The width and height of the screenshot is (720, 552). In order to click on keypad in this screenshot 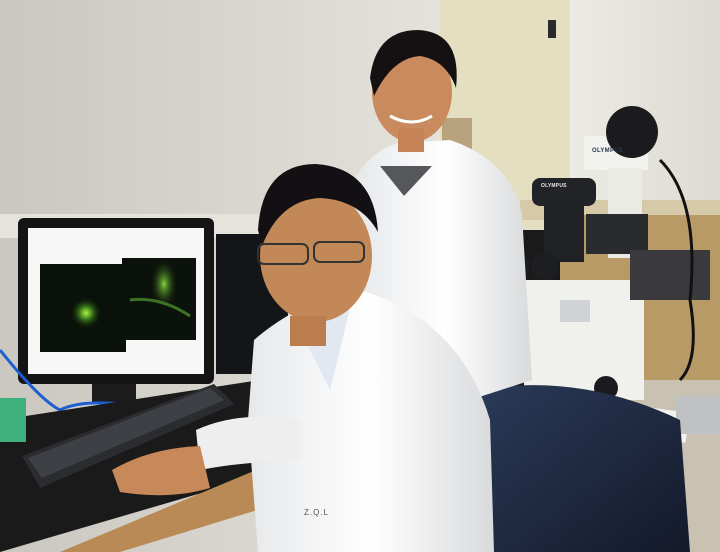, I will do `click(698, 415)`.